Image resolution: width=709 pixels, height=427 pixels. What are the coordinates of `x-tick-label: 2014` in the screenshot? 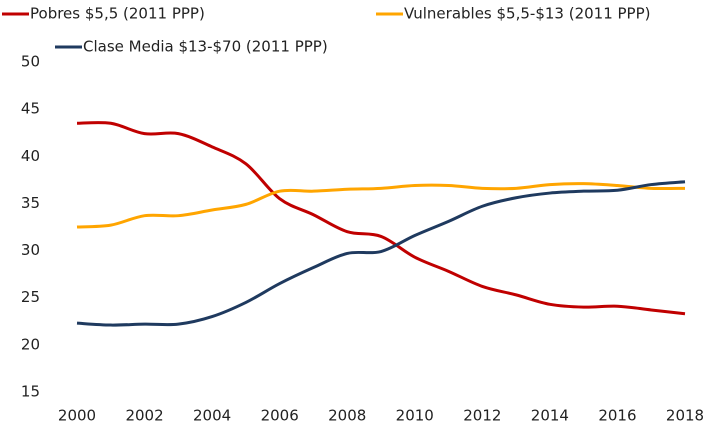 It's located at (550, 416).